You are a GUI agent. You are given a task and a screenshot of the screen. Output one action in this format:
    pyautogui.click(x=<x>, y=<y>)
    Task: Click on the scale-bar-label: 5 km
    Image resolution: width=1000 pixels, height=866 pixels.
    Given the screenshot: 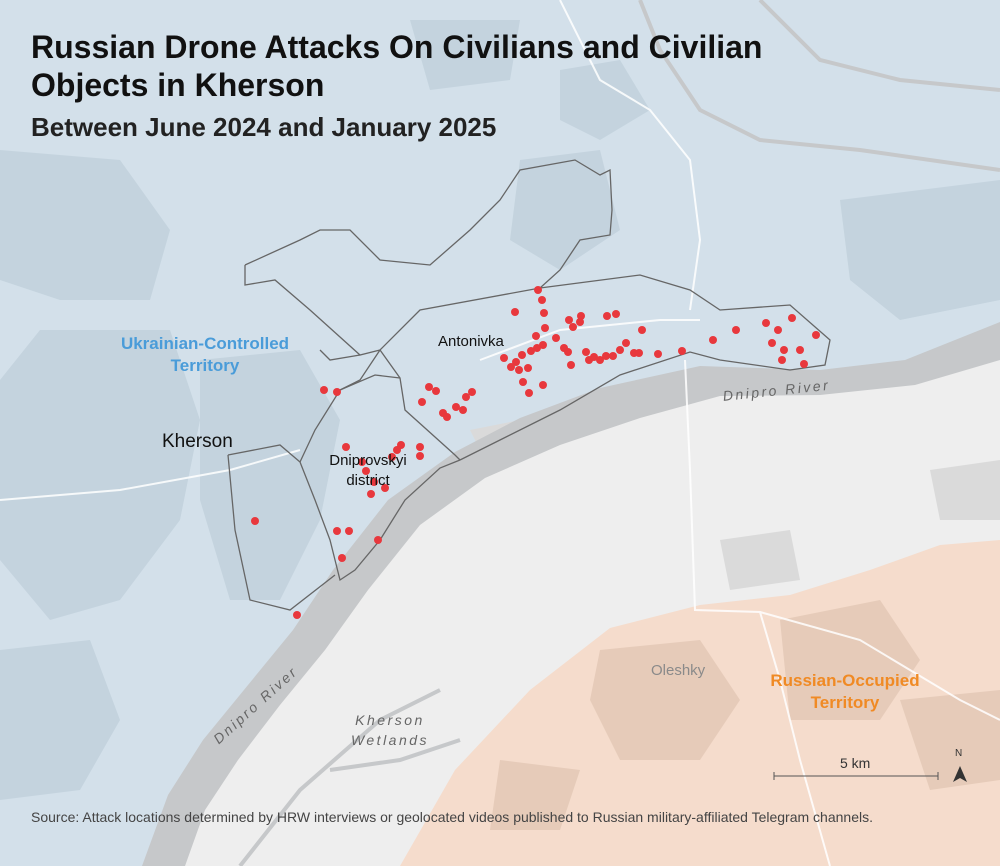 What is the action you would take?
    pyautogui.click(x=855, y=763)
    